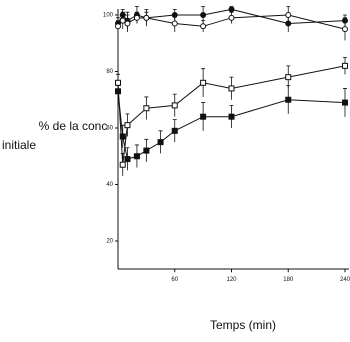  What do you see at coordinates (174, 280) in the screenshot?
I see `x-tick-label: 60` at bounding box center [174, 280].